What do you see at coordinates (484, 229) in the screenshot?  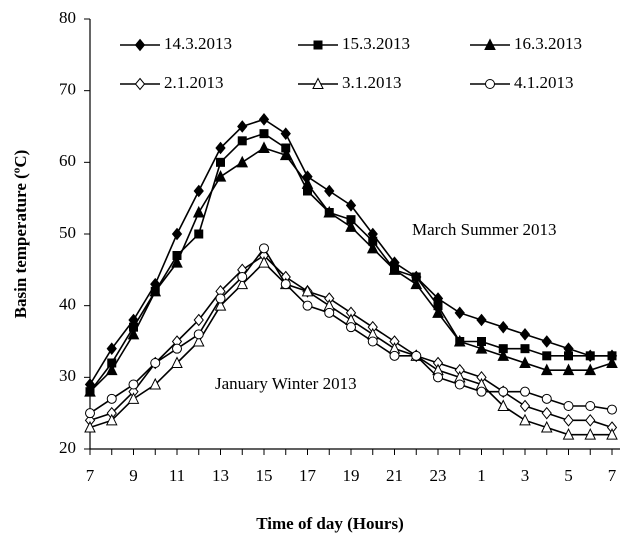 I see `annotation: March Summer 2013` at bounding box center [484, 229].